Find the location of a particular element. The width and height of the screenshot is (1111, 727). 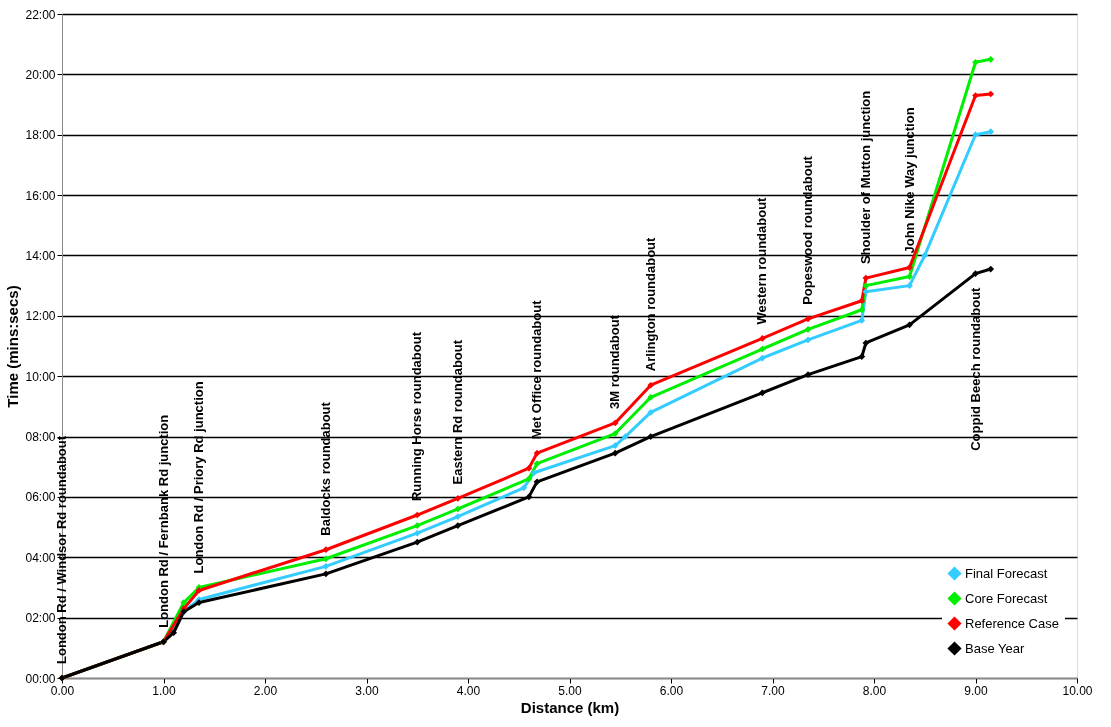

legend-label: Core Forecast is located at coordinates (1006, 598).